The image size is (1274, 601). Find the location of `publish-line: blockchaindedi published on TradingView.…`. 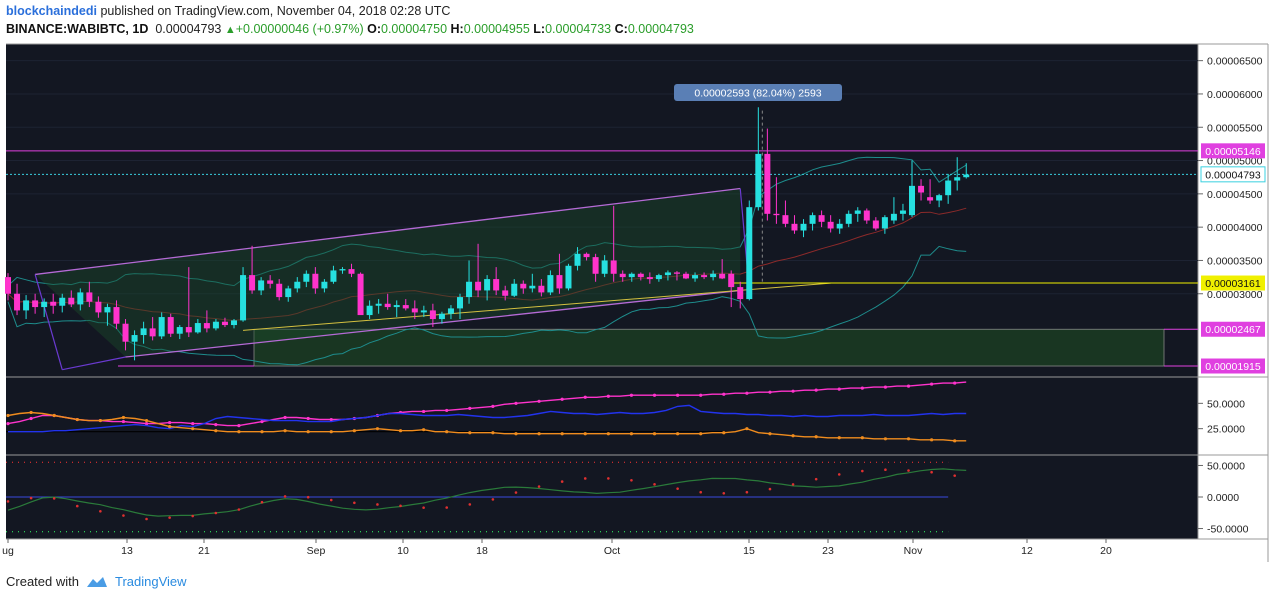

publish-line: blockchaindedi published on TradingView.… is located at coordinates (636, 11).